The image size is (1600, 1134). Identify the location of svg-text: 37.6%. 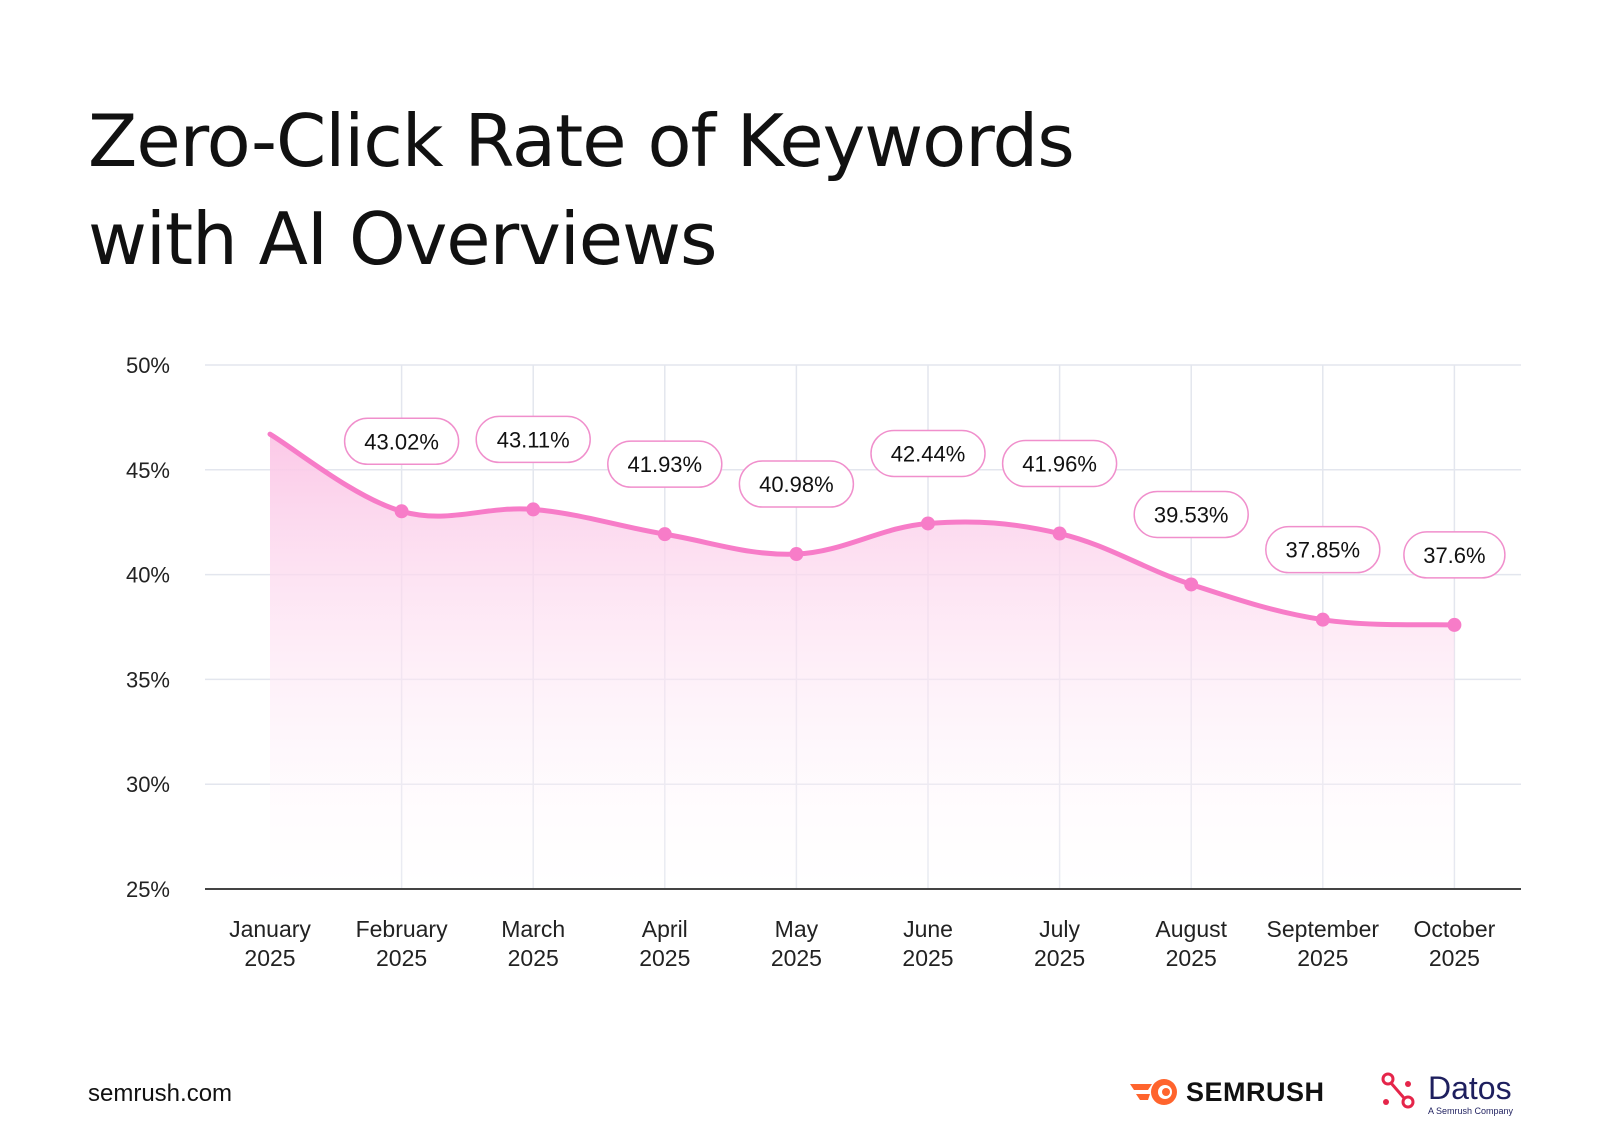
(1454, 555).